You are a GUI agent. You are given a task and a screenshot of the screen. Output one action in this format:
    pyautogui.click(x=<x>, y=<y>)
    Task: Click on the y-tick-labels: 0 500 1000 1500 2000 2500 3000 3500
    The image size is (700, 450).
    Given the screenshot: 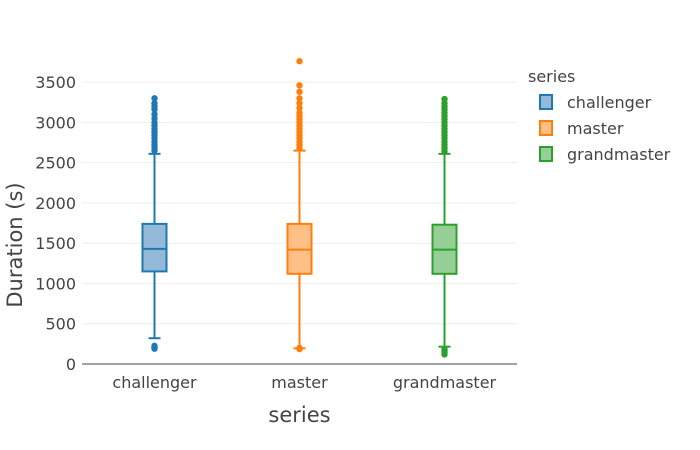 What is the action you would take?
    pyautogui.click(x=55, y=223)
    